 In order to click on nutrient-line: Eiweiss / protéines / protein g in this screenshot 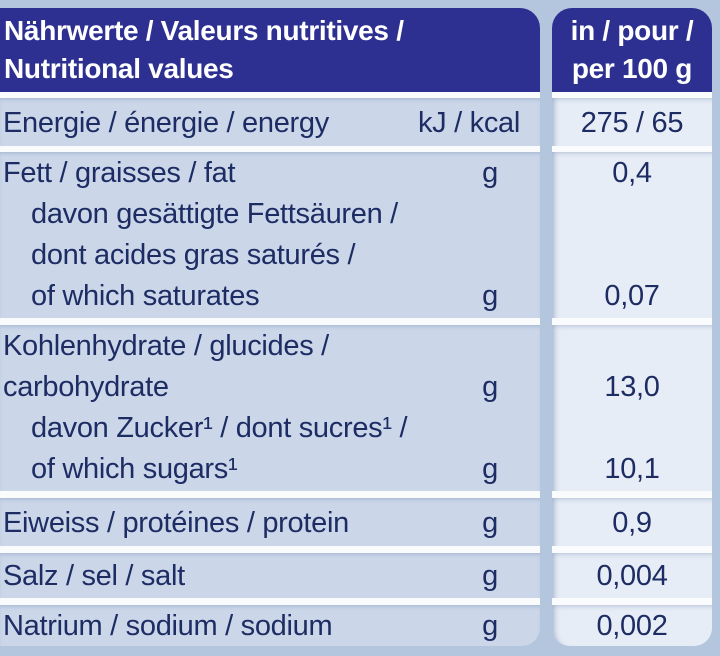, I will do `click(271, 522)`.